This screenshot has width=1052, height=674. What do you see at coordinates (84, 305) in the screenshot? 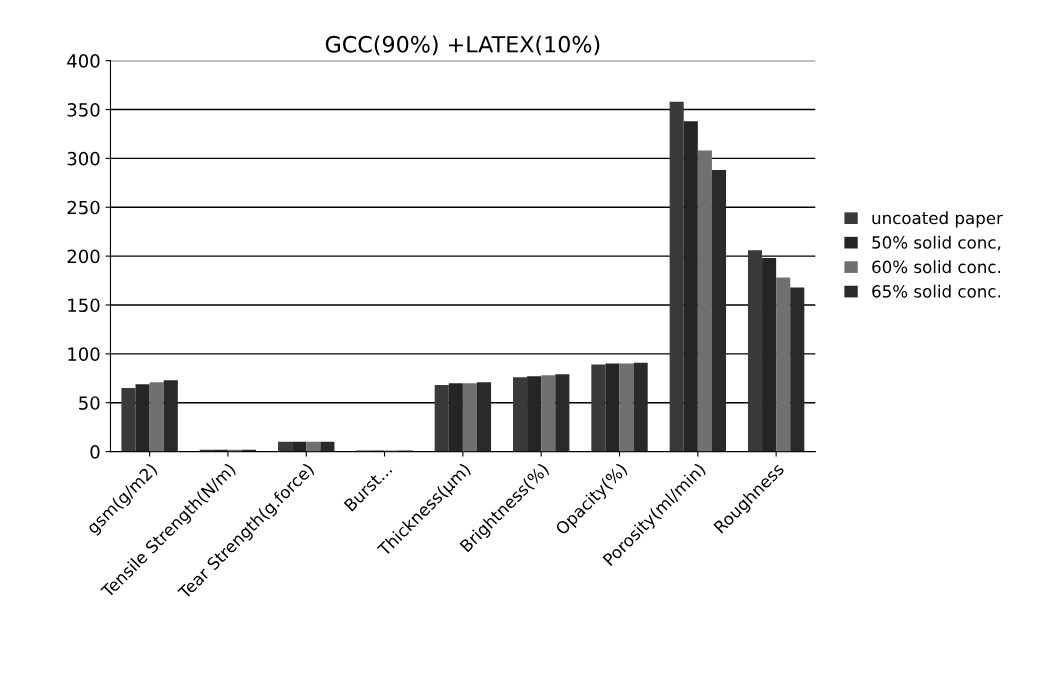
I see `y-tick-label: 150` at bounding box center [84, 305].